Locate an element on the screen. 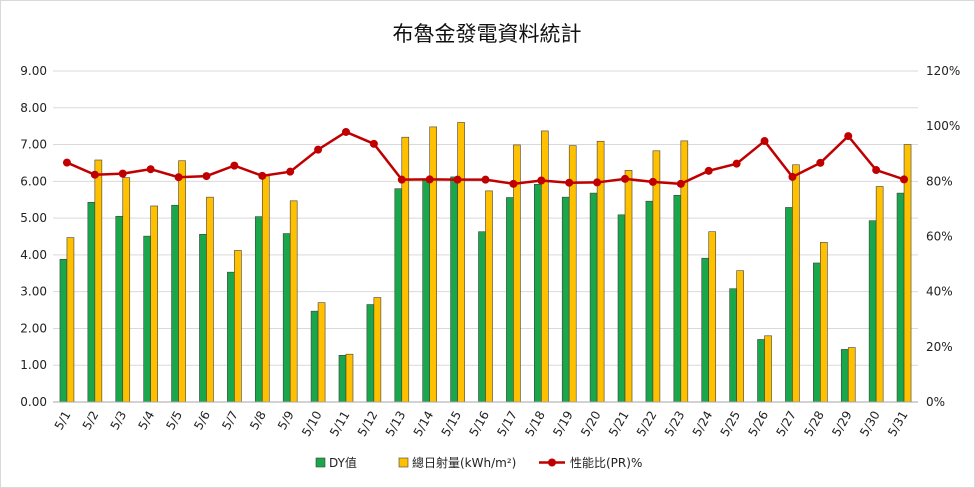  y-tick-label: 7.00 is located at coordinates (33, 145).